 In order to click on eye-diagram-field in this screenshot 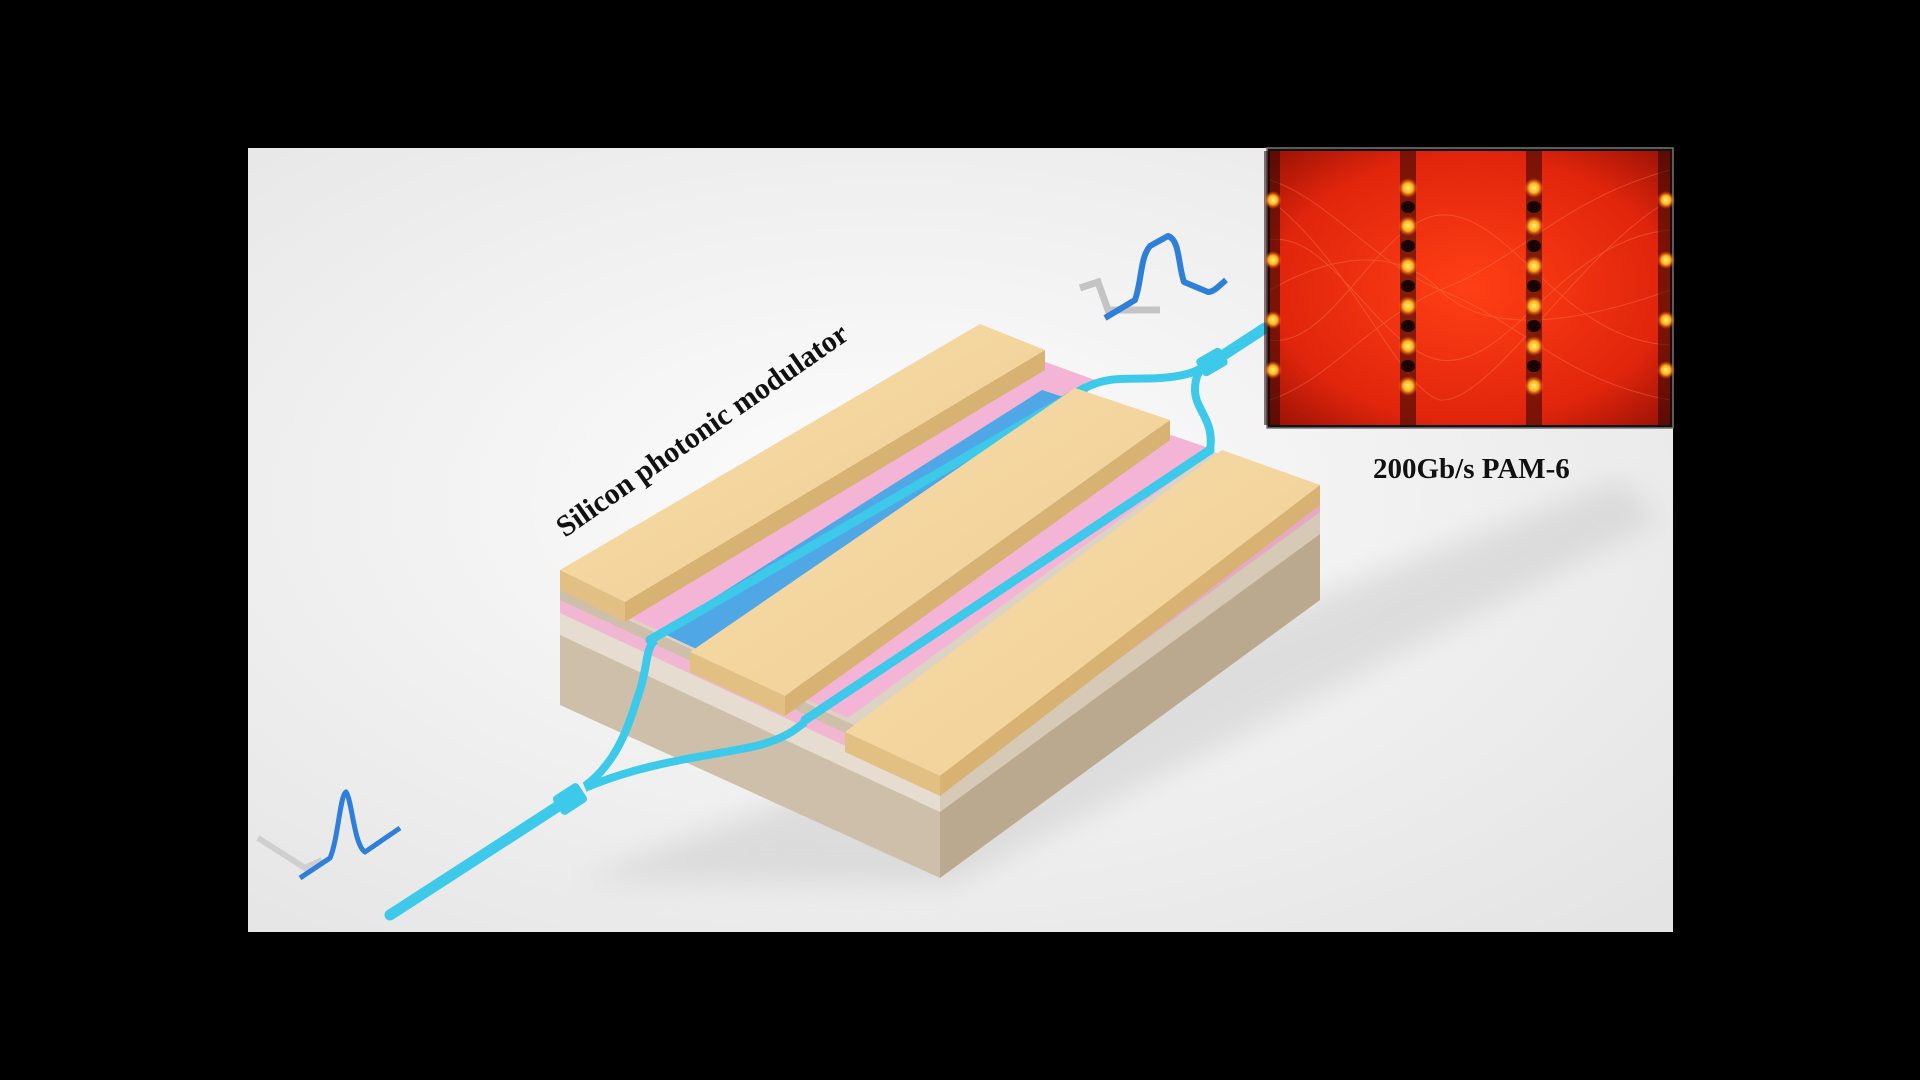, I will do `click(1470, 288)`.